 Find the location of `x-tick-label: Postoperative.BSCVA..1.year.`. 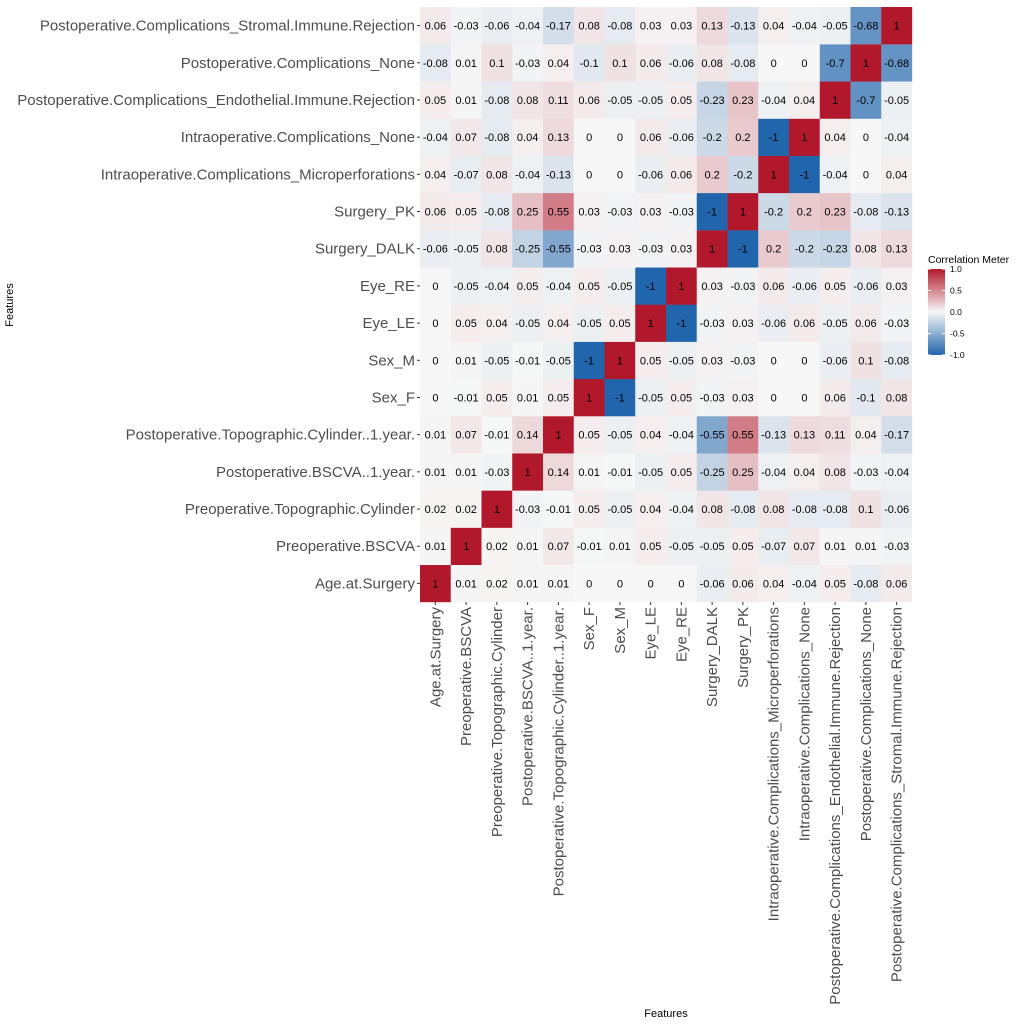

x-tick-label: Postoperative.BSCVA..1.year. is located at coordinates (528, 706).